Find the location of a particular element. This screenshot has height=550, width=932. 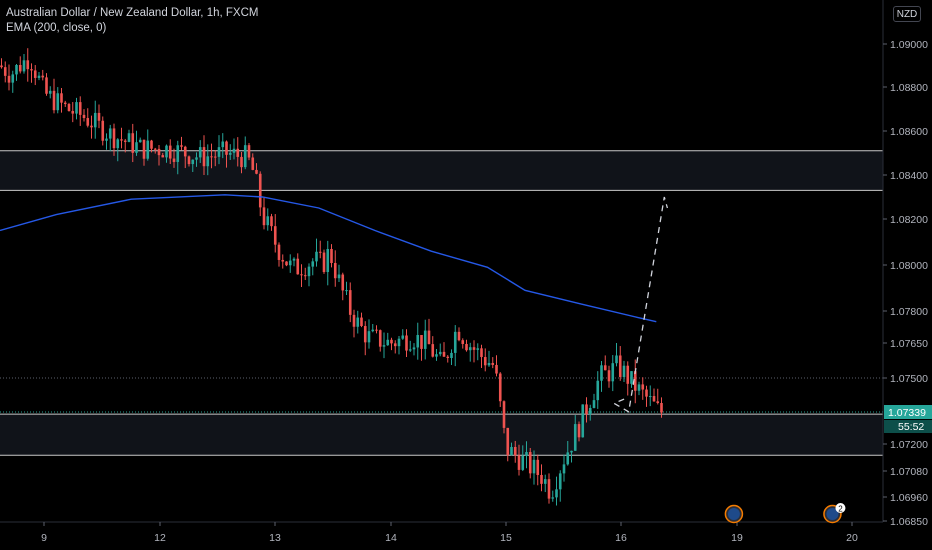

candle-153-body is located at coordinates (575, 437).